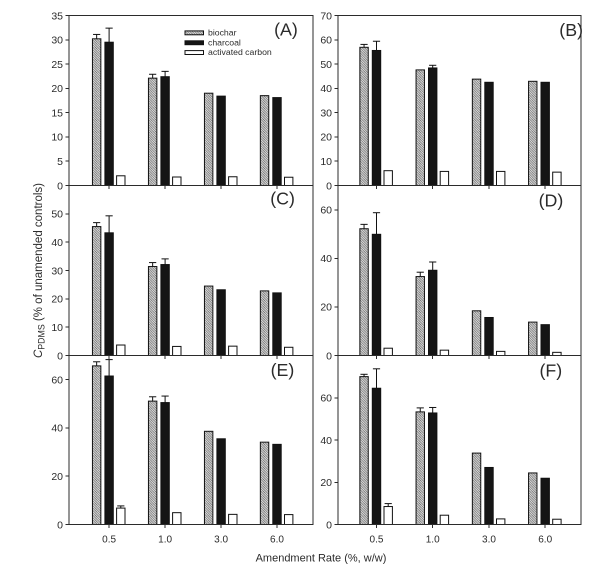  What do you see at coordinates (283, 370) in the screenshot?
I see `svg-text: (E)` at bounding box center [283, 370].